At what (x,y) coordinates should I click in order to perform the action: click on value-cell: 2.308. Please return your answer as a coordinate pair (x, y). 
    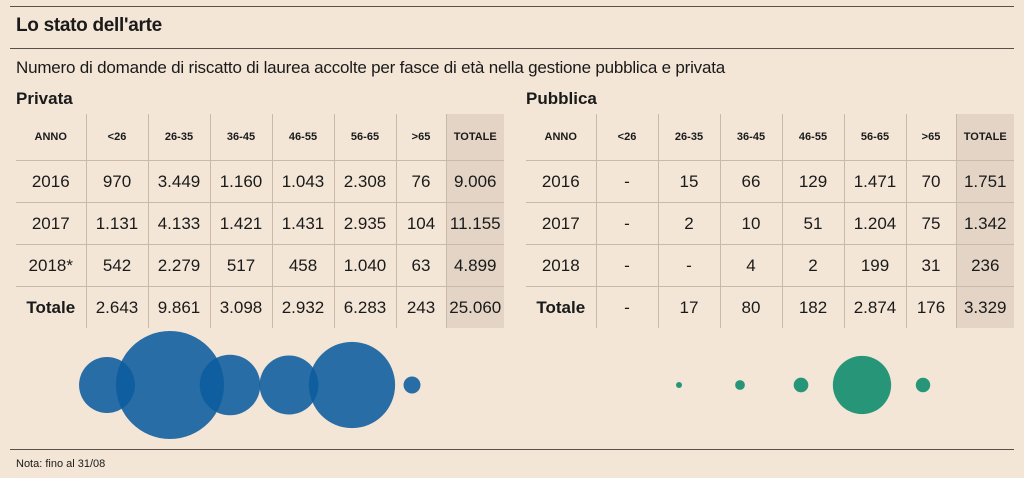
    Looking at the image, I should click on (364, 181).